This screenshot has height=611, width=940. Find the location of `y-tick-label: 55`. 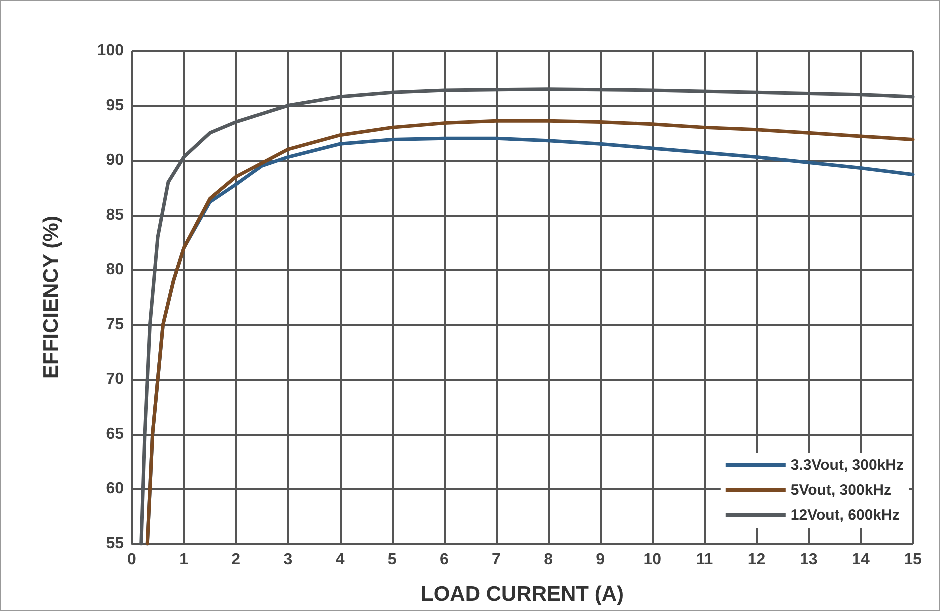

y-tick-label: 55 is located at coordinates (115, 544).